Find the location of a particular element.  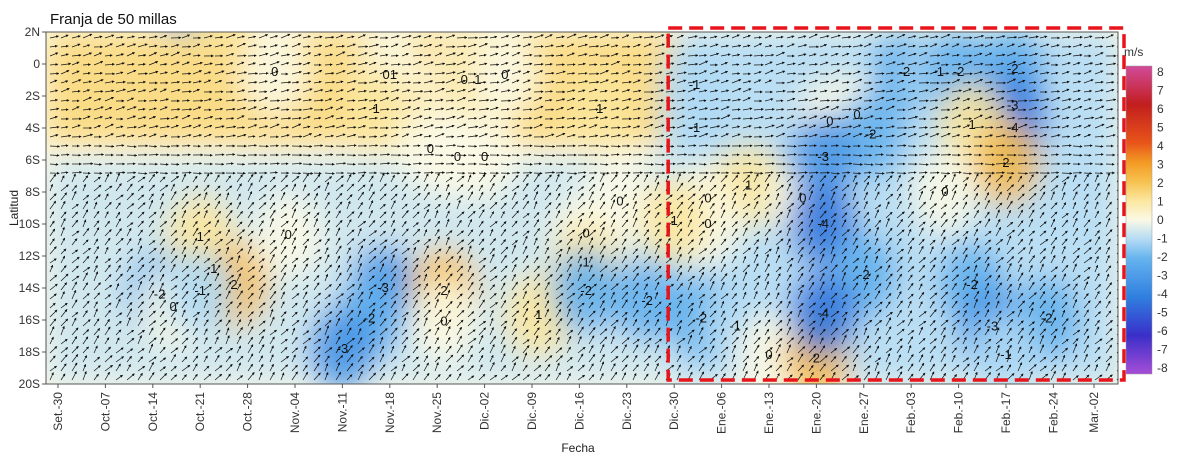

contour-label: -2 is located at coordinates (905, 71).